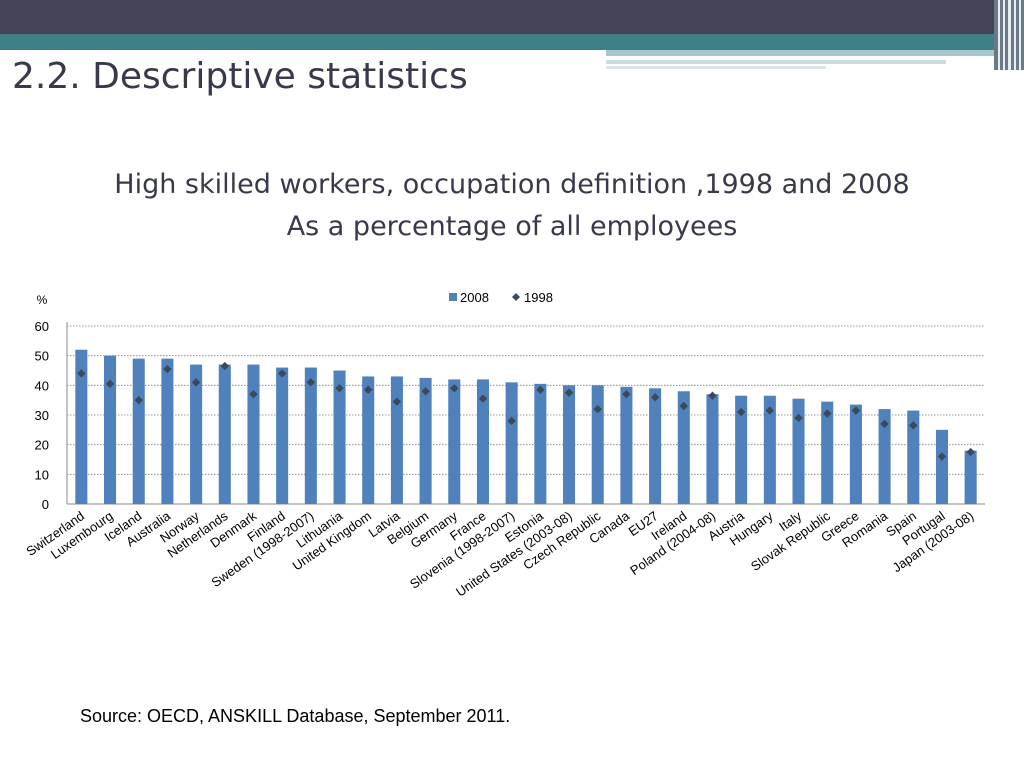  Describe the element at coordinates (453, 297) in the screenshot. I see `legend-swatch-2008` at that location.